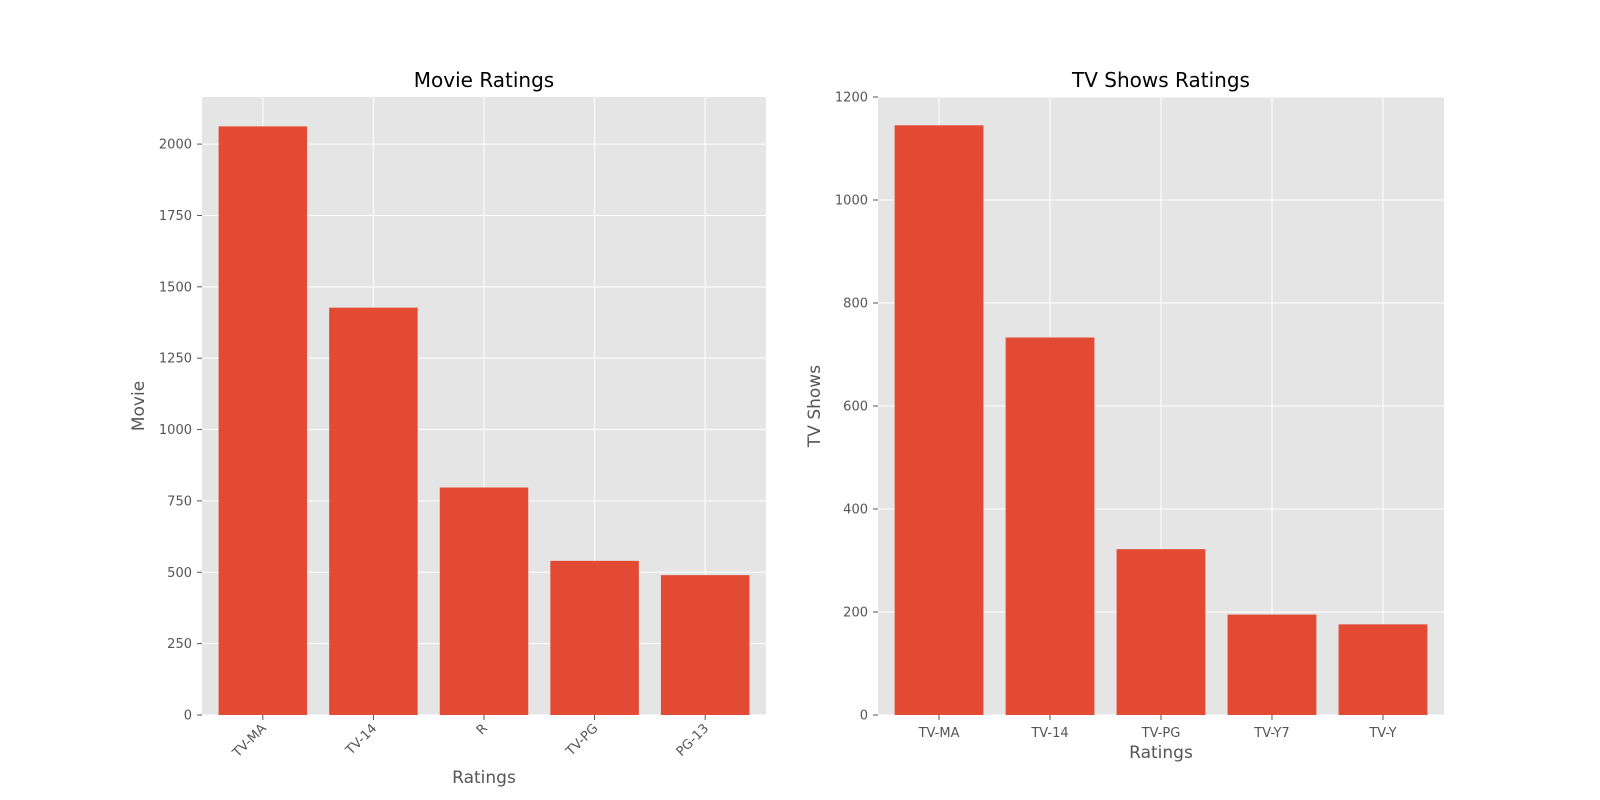  I want to click on tv-x-tick-label: TV-Y7, so click(1271, 733).